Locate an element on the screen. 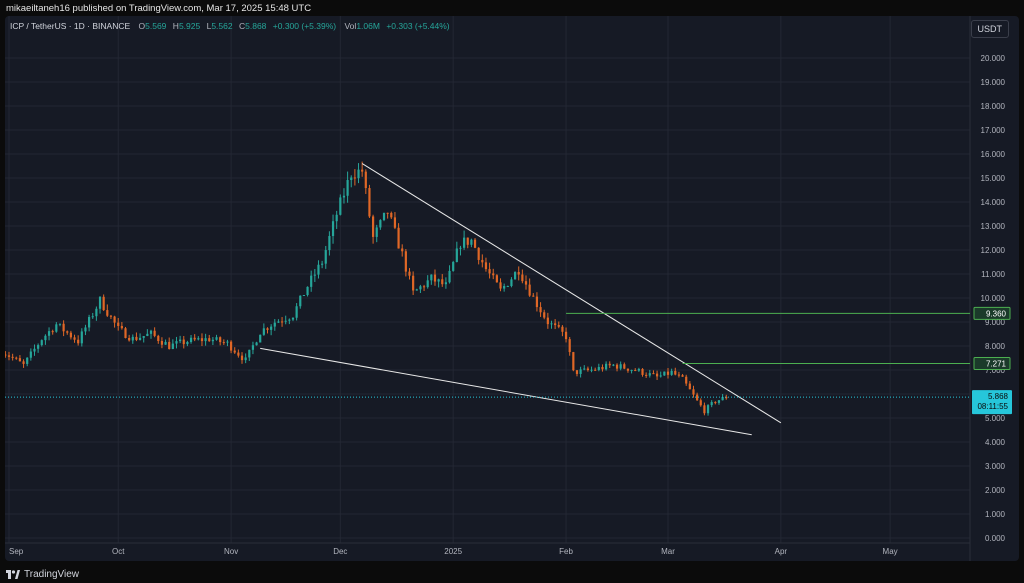 Image resolution: width=1024 pixels, height=583 pixels. y-tick-label: 0.000 is located at coordinates (995, 538).